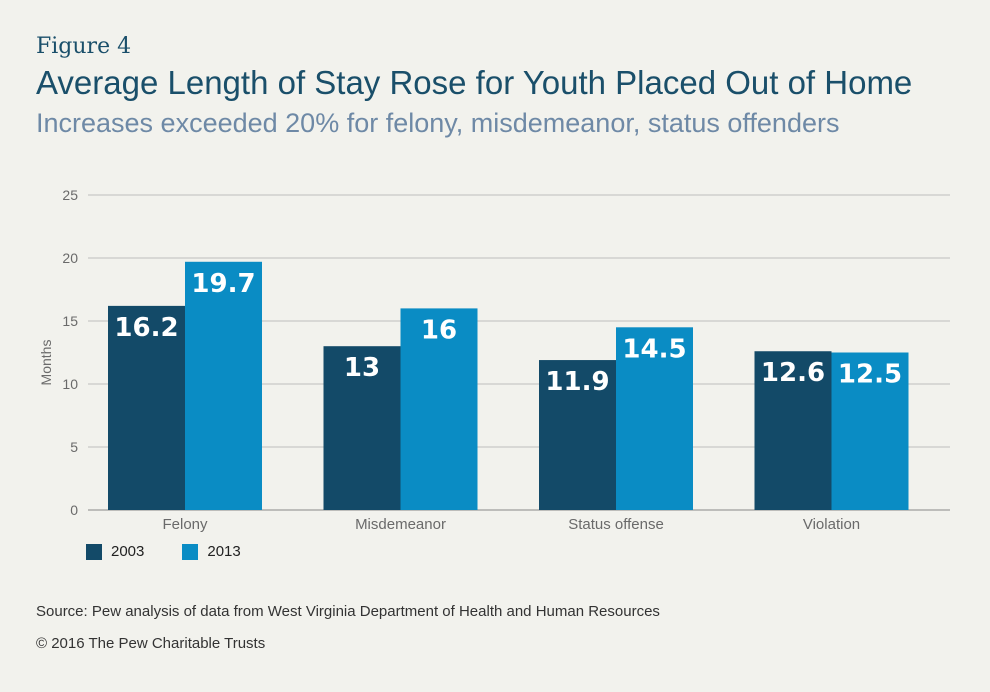 This screenshot has width=990, height=692. I want to click on bar-2003-misdemeanor, so click(362, 428).